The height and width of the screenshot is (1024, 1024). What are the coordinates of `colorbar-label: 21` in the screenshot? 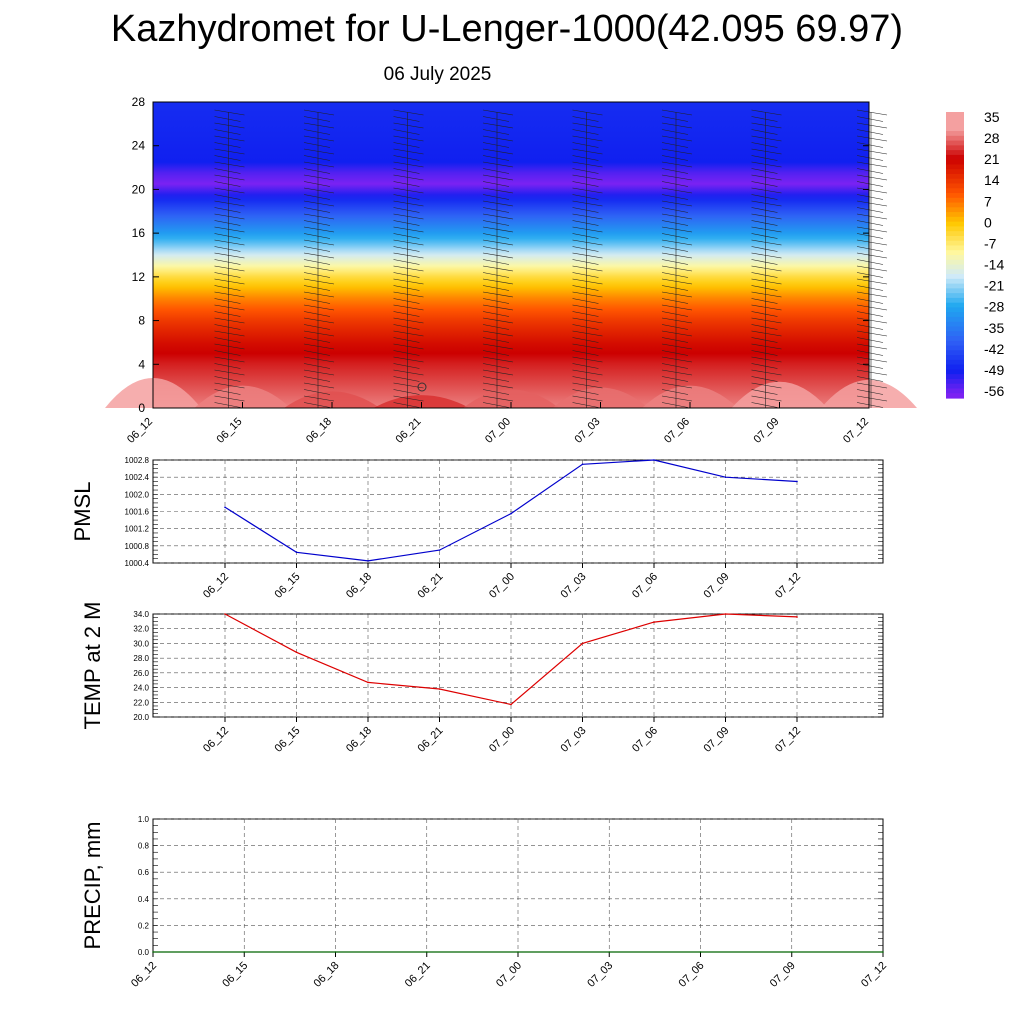 It's located at (992, 159).